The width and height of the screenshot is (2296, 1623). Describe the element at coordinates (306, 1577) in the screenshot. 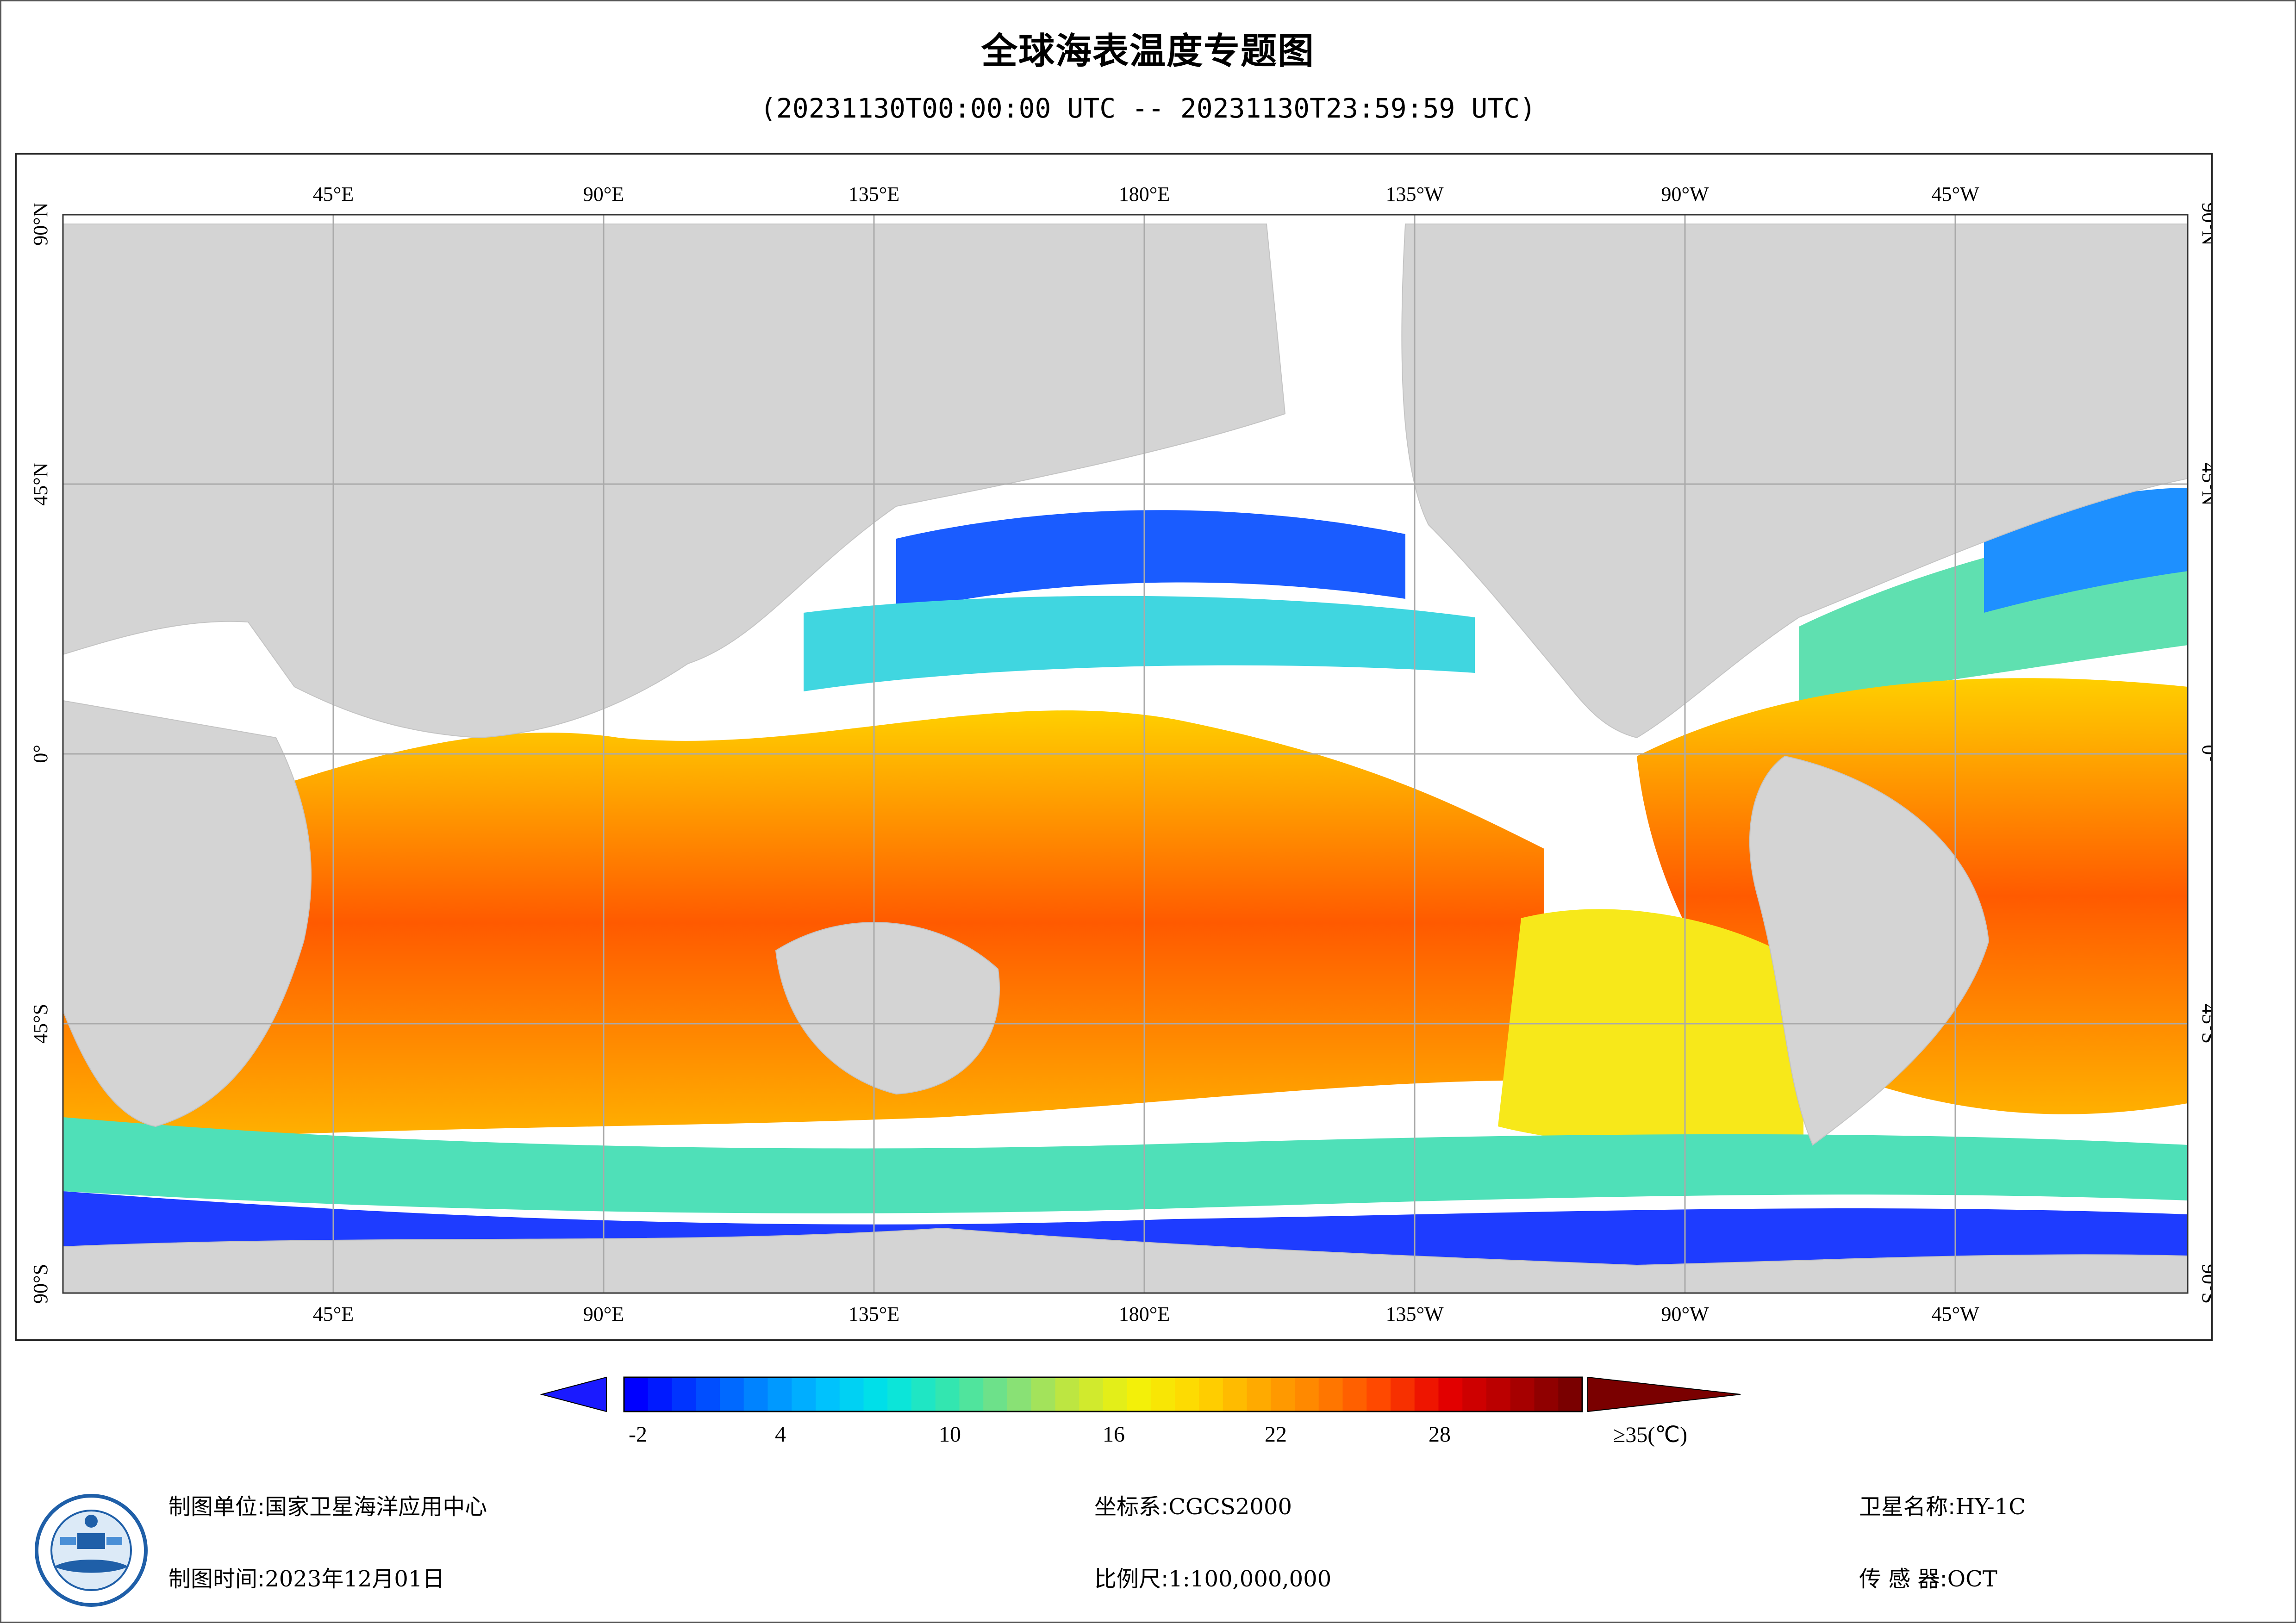

I see `footer-date: 制图时间:2023年12月01日` at that location.